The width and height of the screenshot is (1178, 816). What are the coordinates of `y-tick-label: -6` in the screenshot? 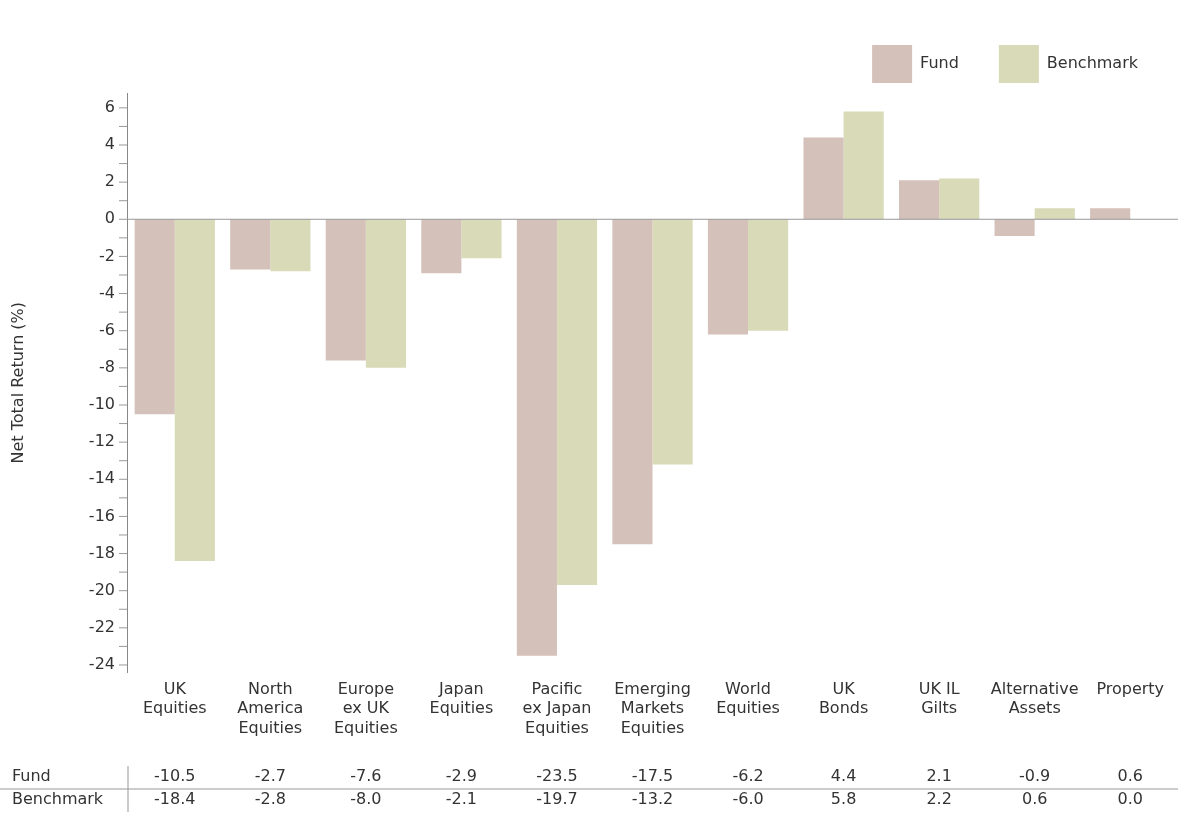 It's located at (107, 329).